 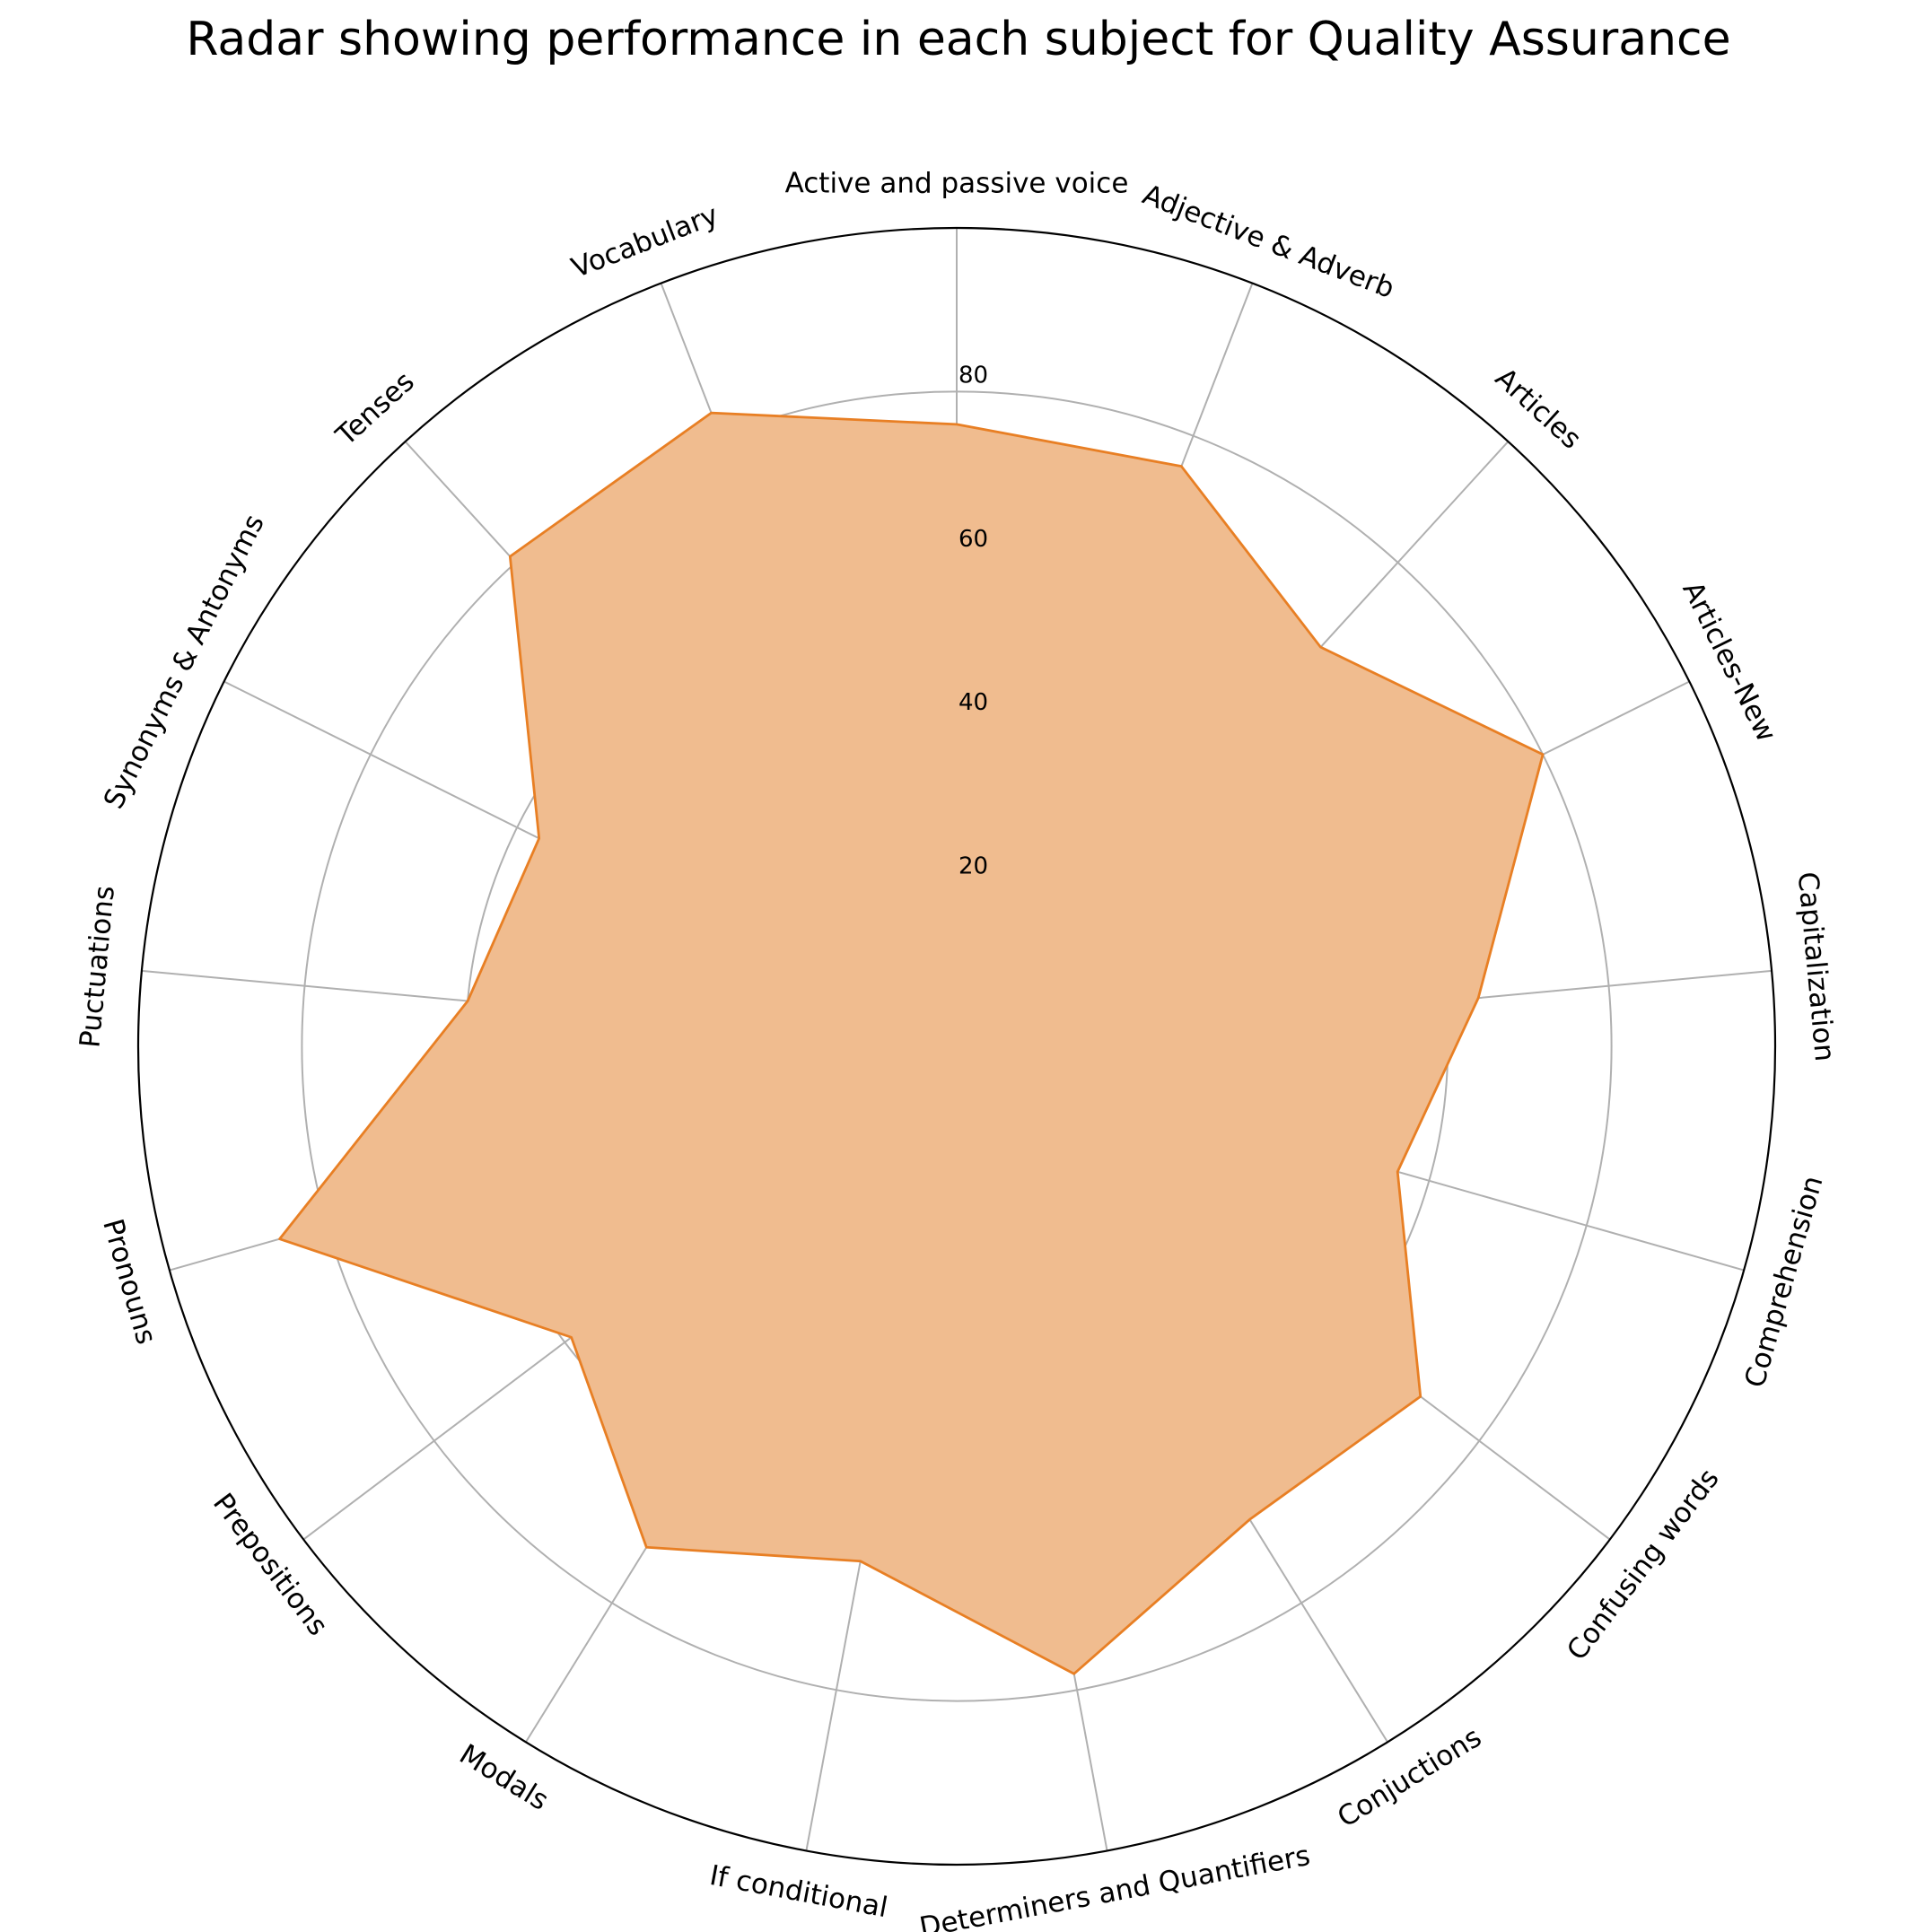 What do you see at coordinates (129, 1282) in the screenshot?
I see `category-label: Pronouns` at bounding box center [129, 1282].